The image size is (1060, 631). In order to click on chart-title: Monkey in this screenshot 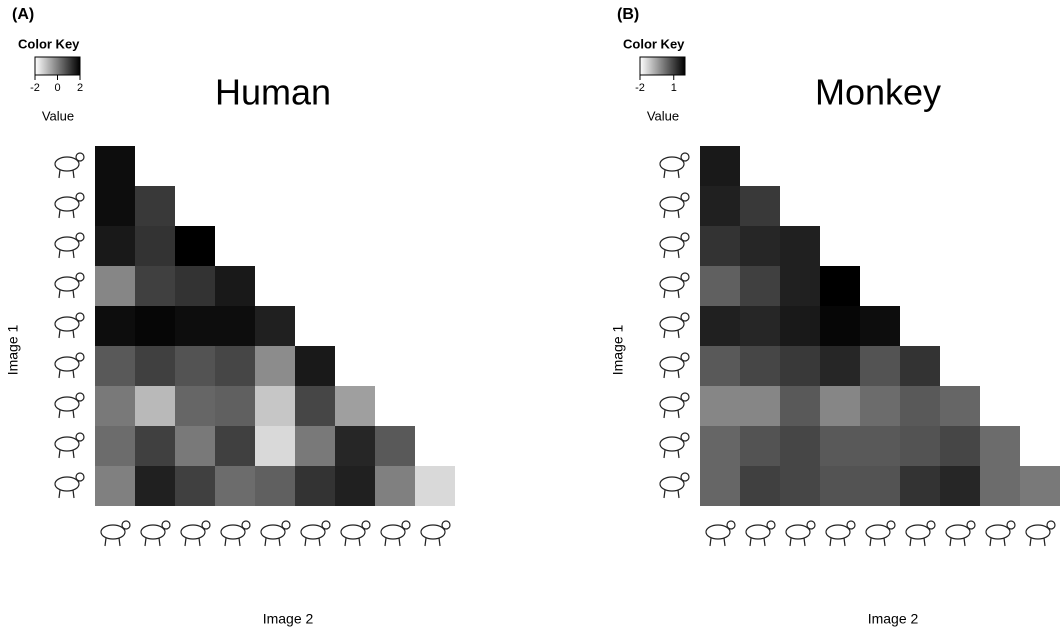, I will do `click(878, 92)`.